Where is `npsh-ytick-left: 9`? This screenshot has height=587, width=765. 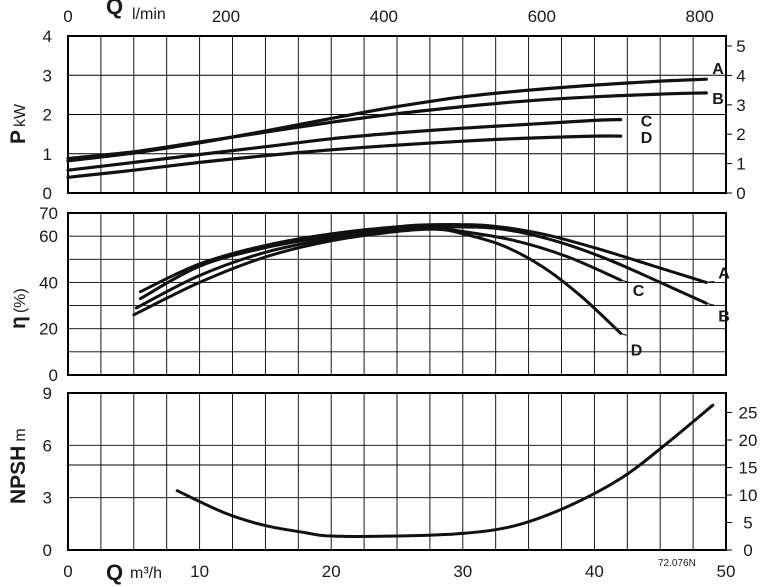 npsh-ytick-left: 9 is located at coordinates (47, 393).